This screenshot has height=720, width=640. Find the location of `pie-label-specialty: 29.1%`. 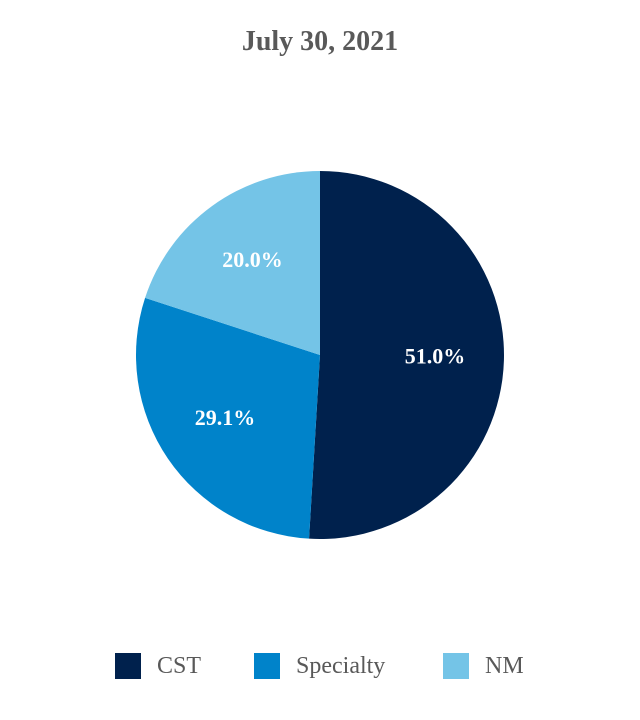

pie-label-specialty: 29.1% is located at coordinates (225, 417).